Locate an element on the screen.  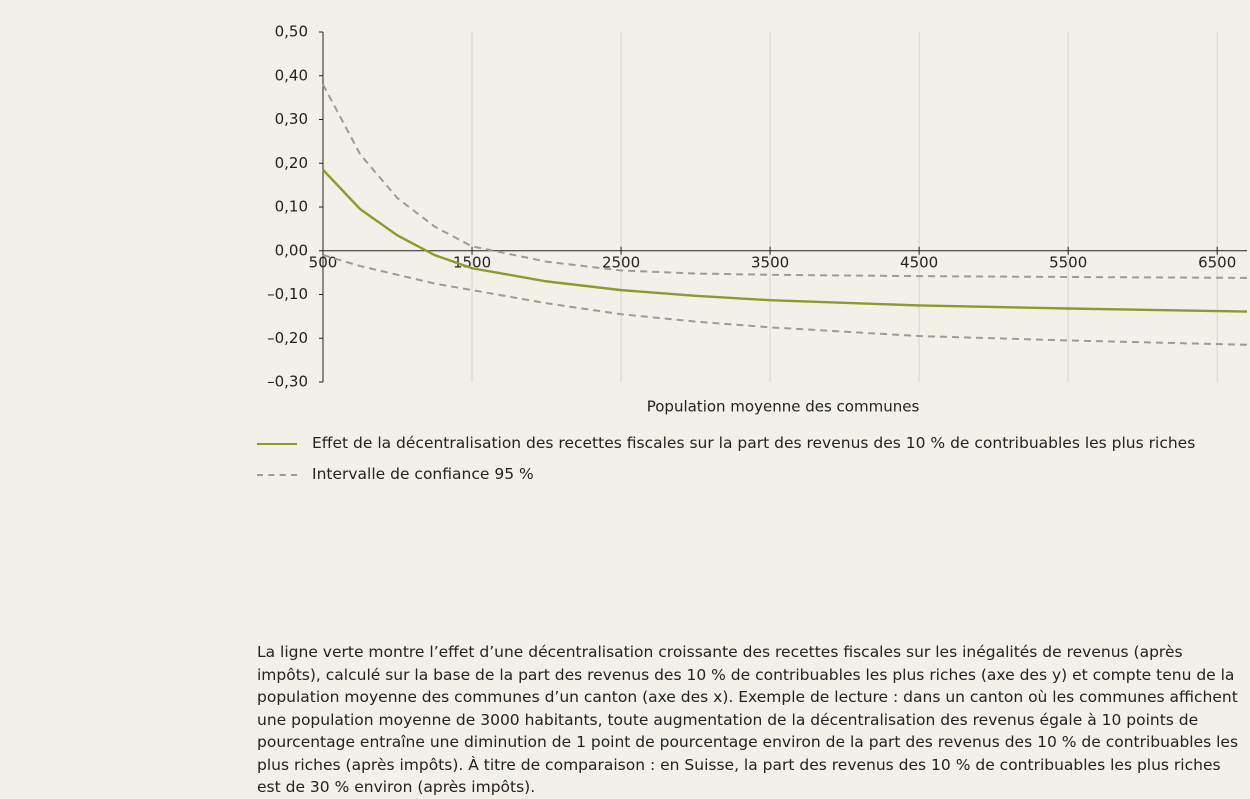
y-tick-label: 0,20 is located at coordinates (291, 163).